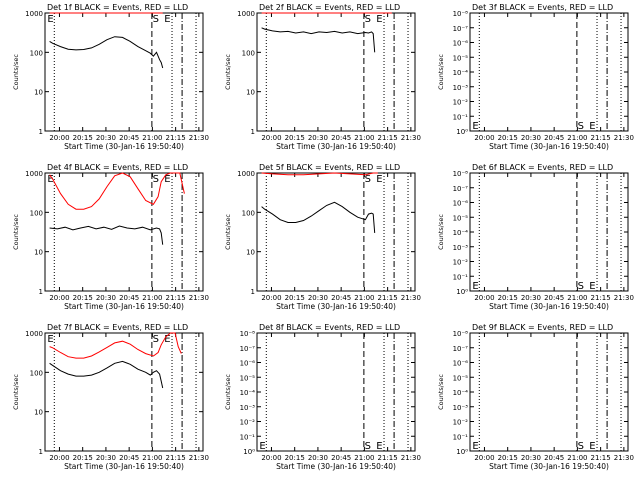  I want to click on y-tick-label: 10⁻², so click(461, 423).